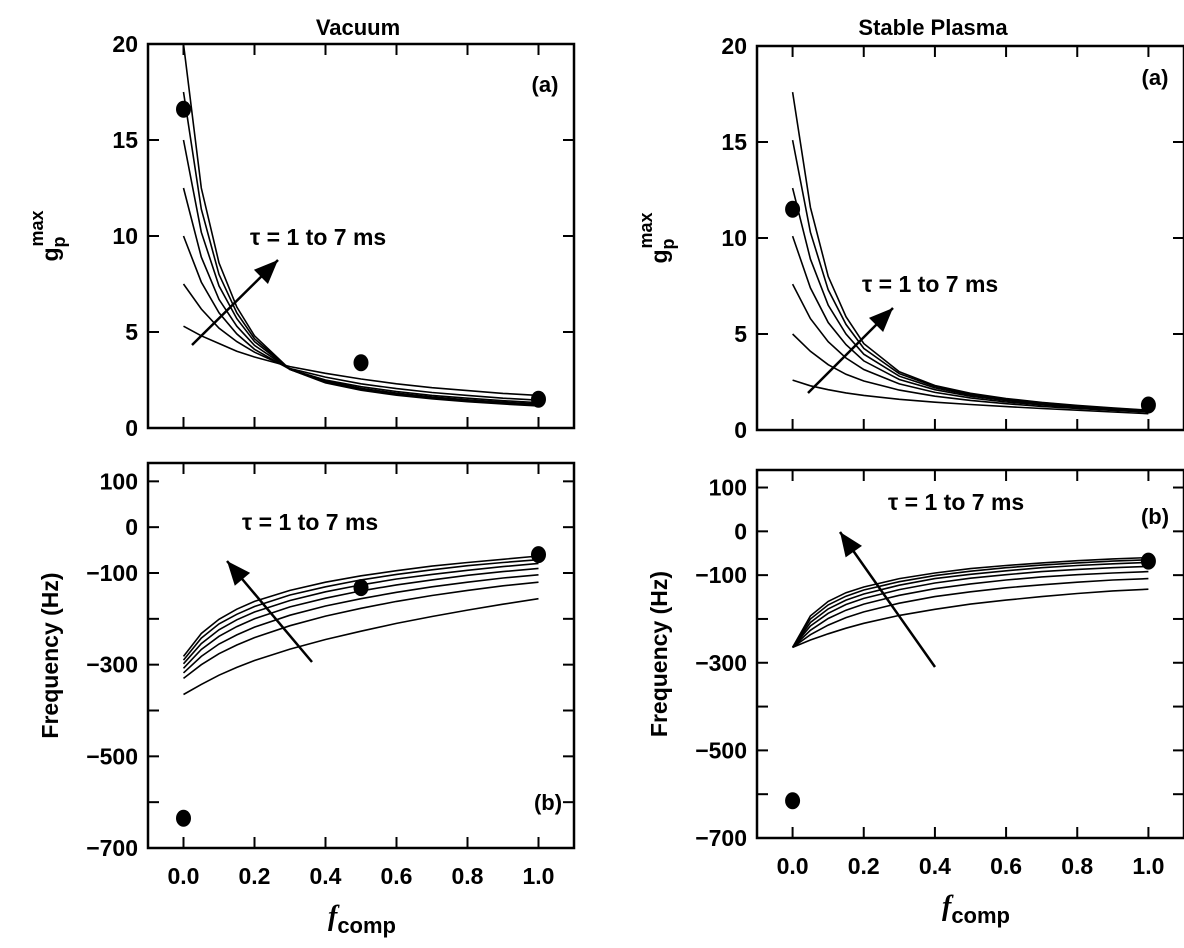 This screenshot has height=948, width=1184. Describe the element at coordinates (366, 925) in the screenshot. I see `x-axis-label-sub: comp` at that location.